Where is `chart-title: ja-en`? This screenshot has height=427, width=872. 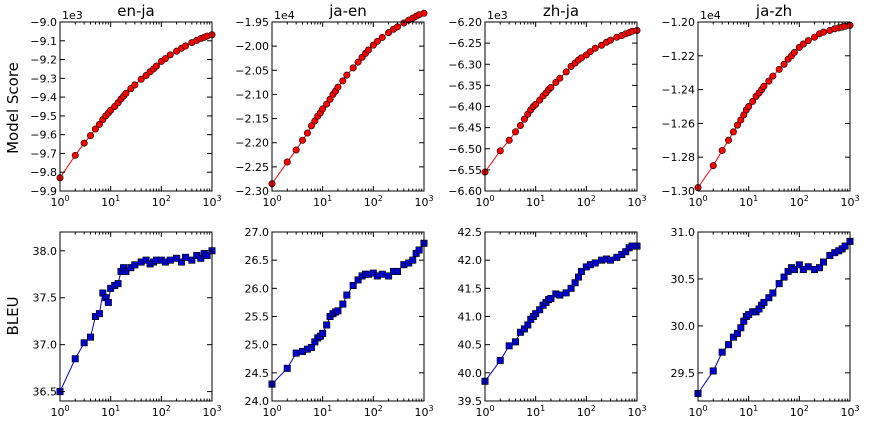 chart-title: ja-en is located at coordinates (347, 11).